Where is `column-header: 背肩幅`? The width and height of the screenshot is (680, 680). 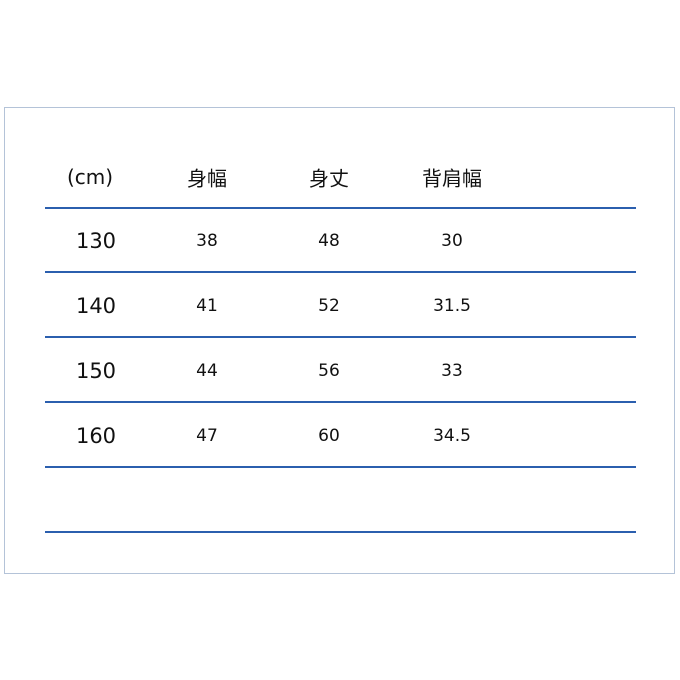 column-header: 背肩幅 is located at coordinates (452, 178).